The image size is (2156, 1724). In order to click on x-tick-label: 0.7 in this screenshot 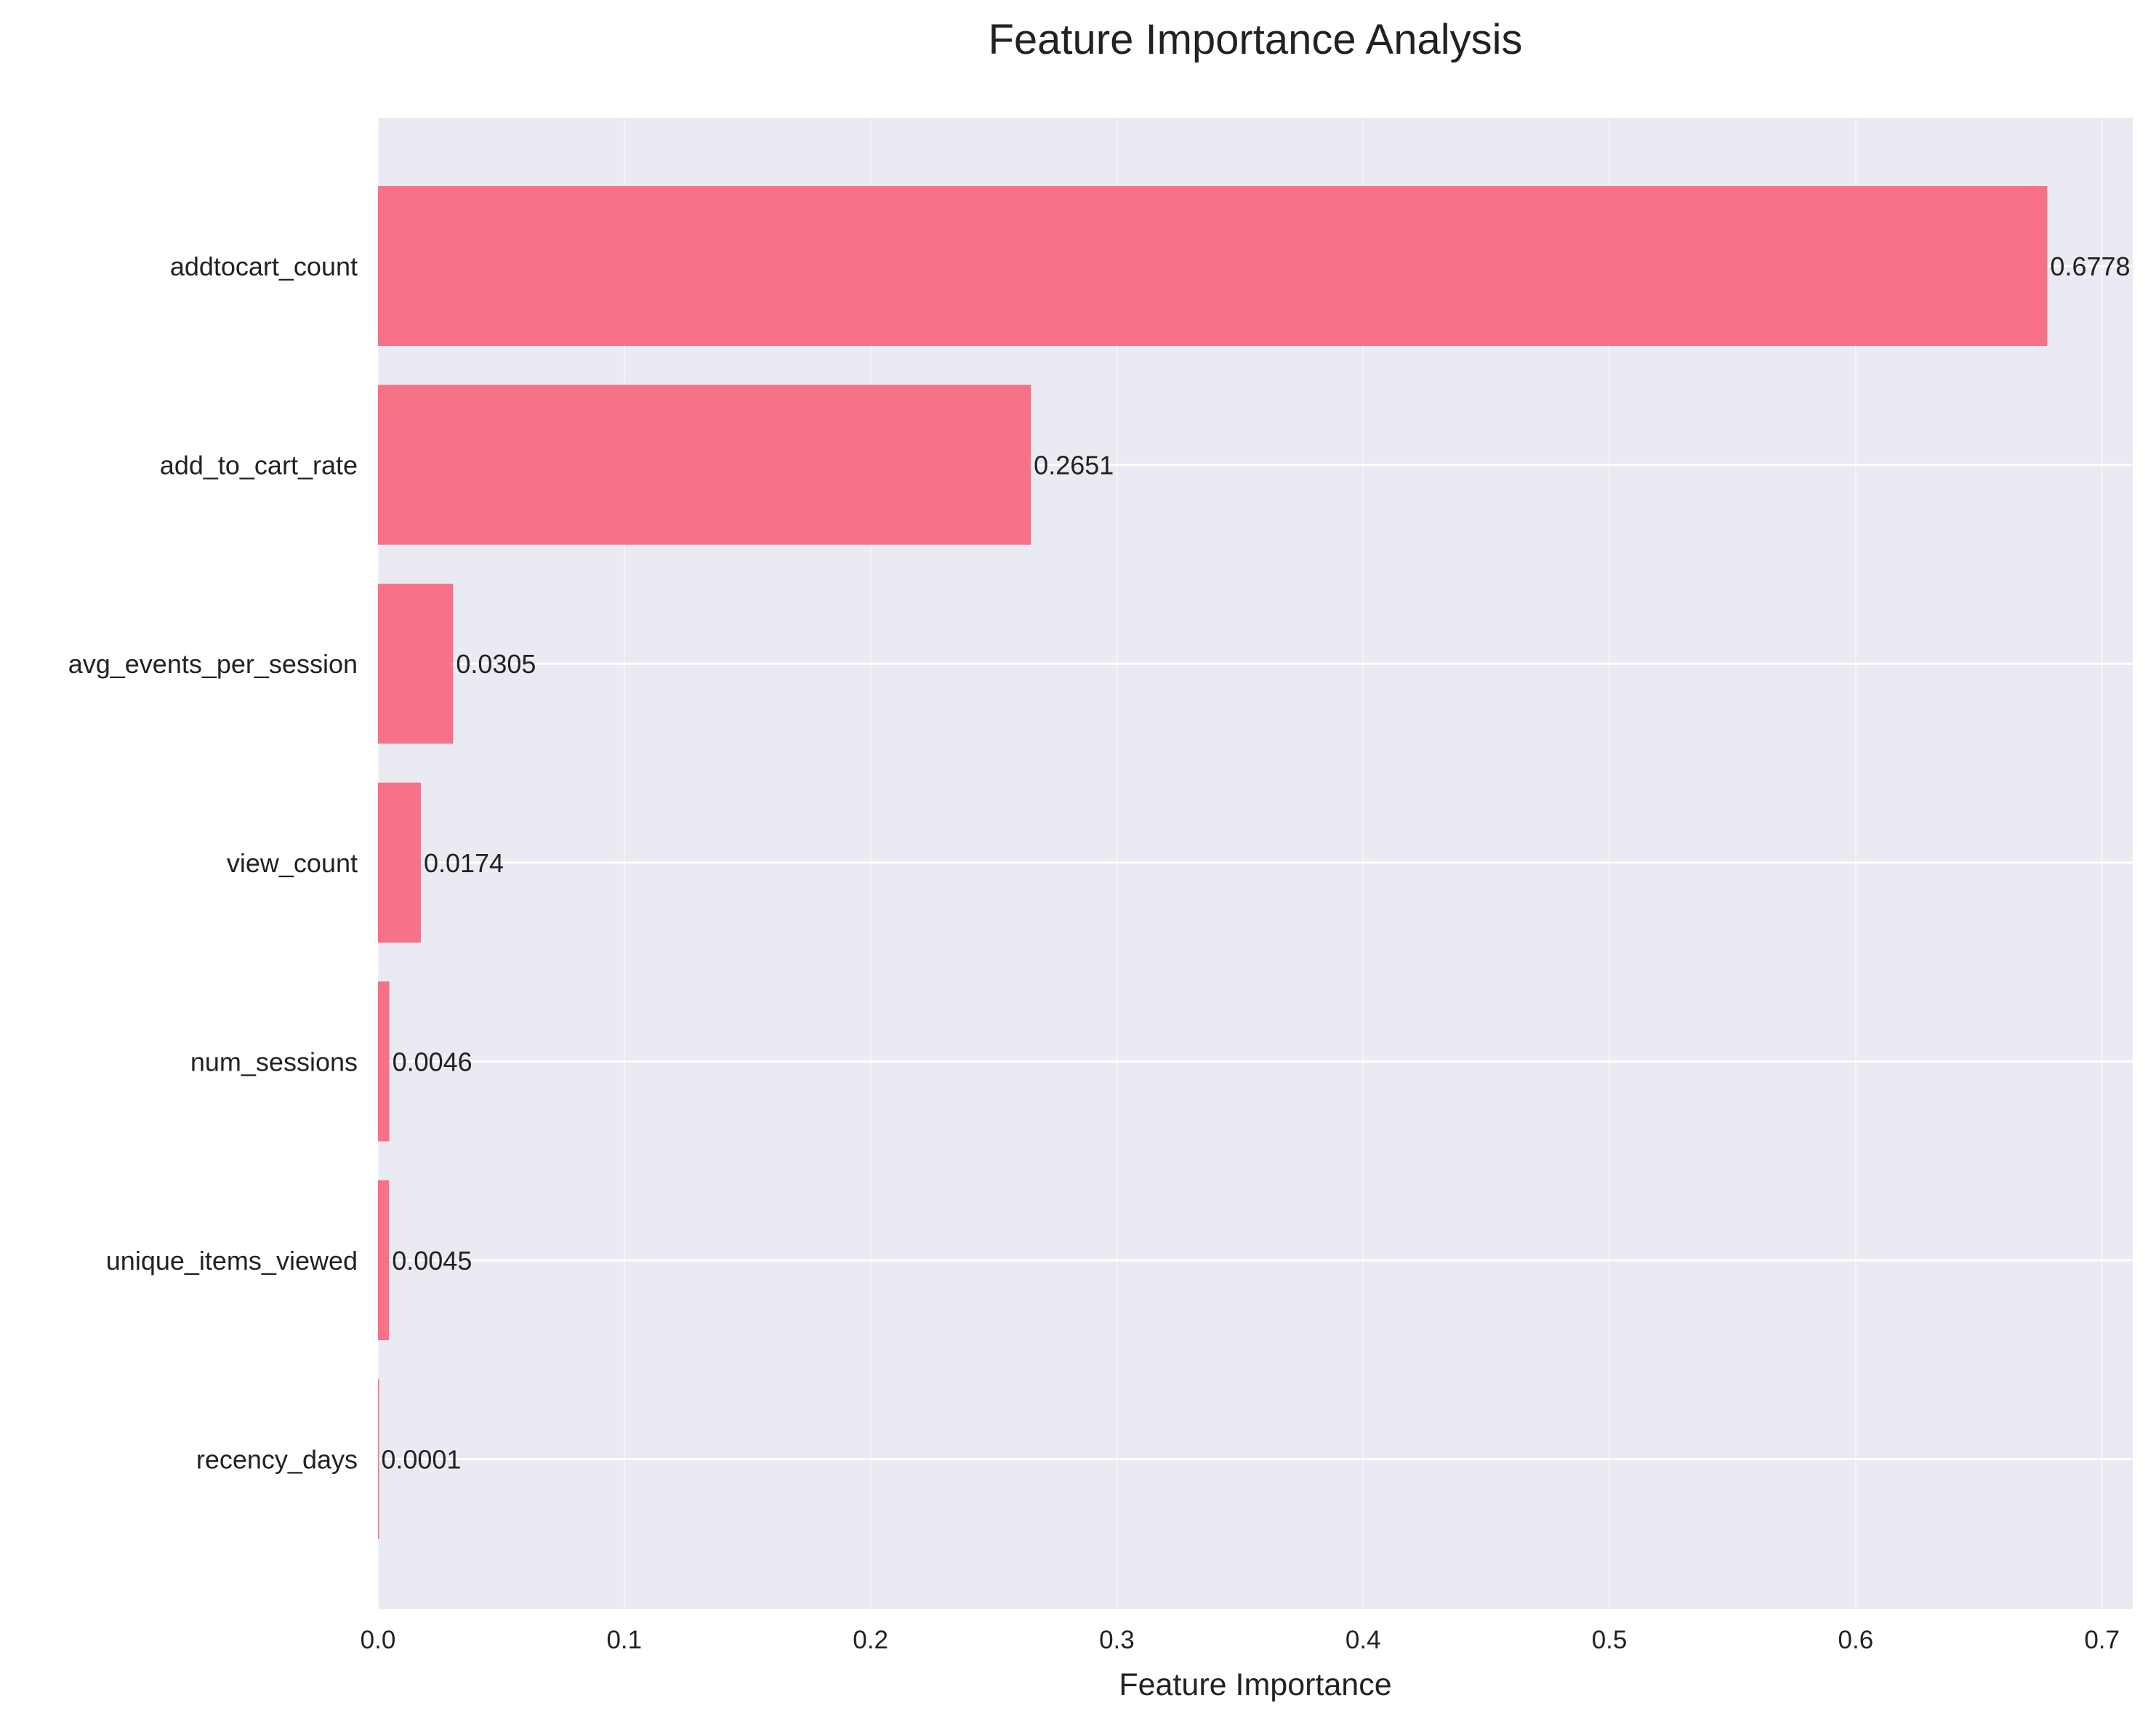, I will do `click(2102, 1640)`.